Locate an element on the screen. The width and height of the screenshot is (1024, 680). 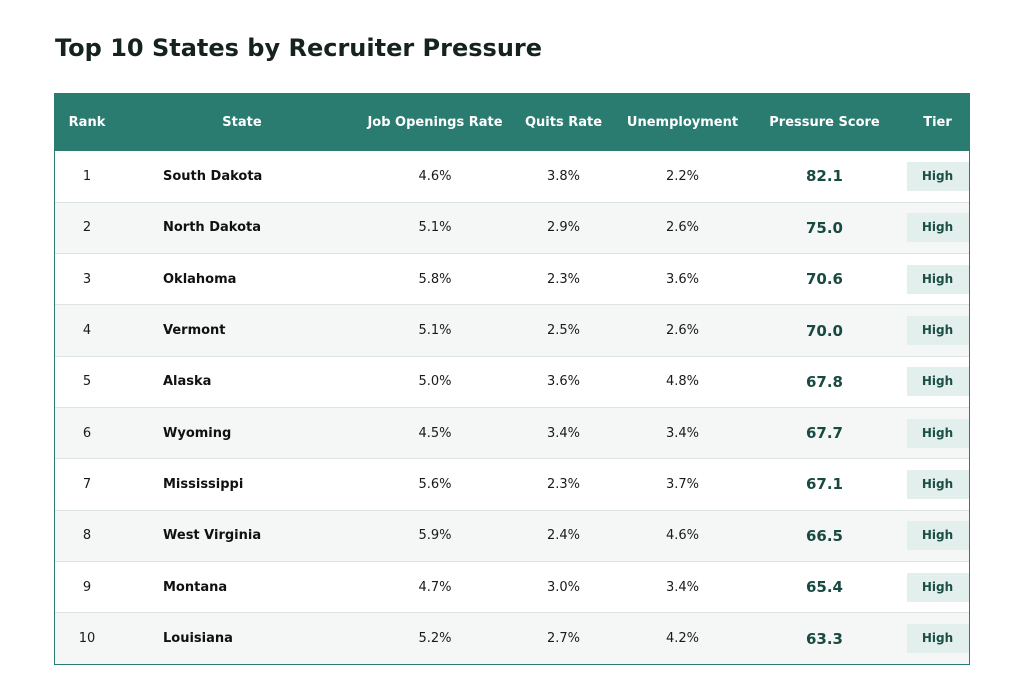
cell-rank: 8 is located at coordinates (87, 535).